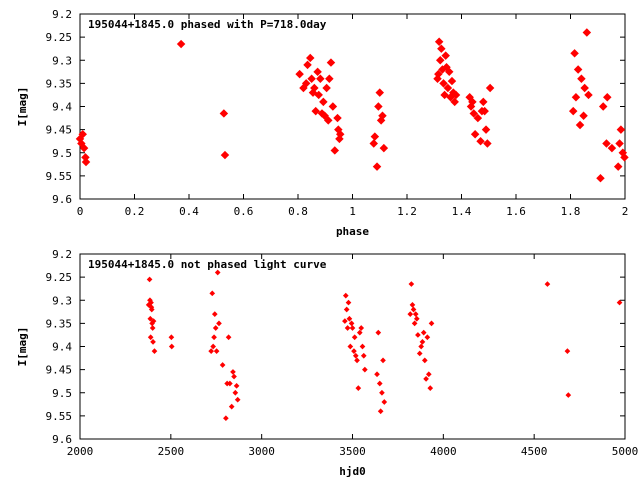  What do you see at coordinates (516, 211) in the screenshot?
I see `x-tick-label: 1.6` at bounding box center [516, 211].